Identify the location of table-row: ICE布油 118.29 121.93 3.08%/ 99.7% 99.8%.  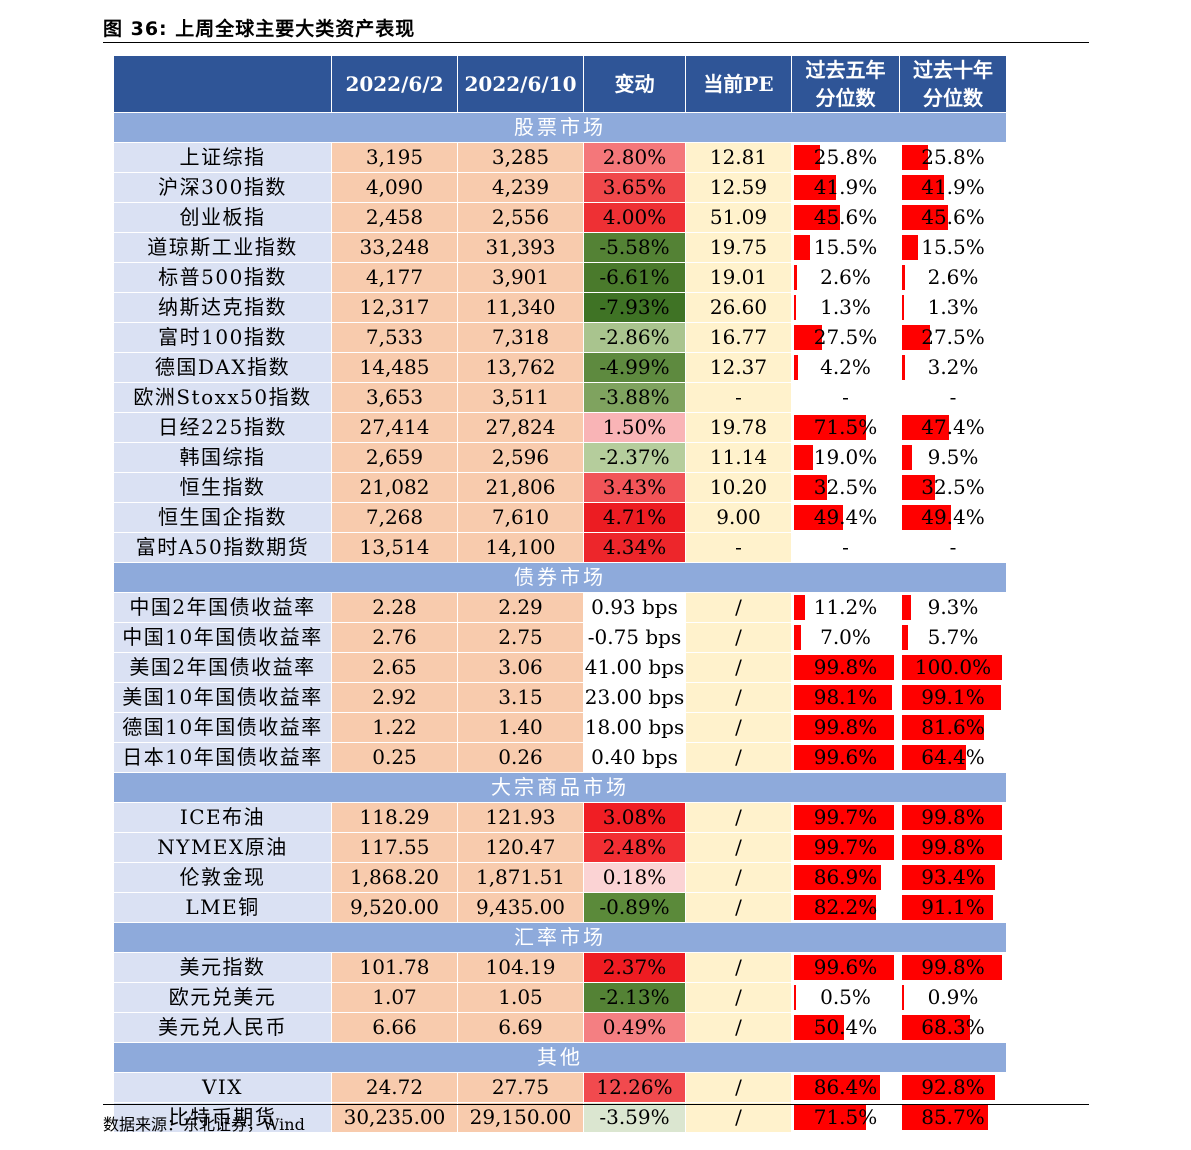
(560, 817).